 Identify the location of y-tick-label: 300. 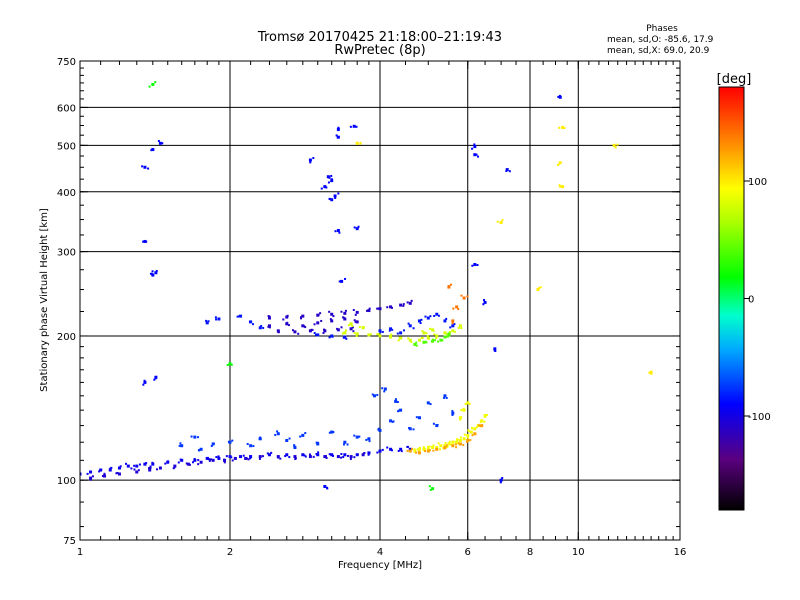
(66, 253).